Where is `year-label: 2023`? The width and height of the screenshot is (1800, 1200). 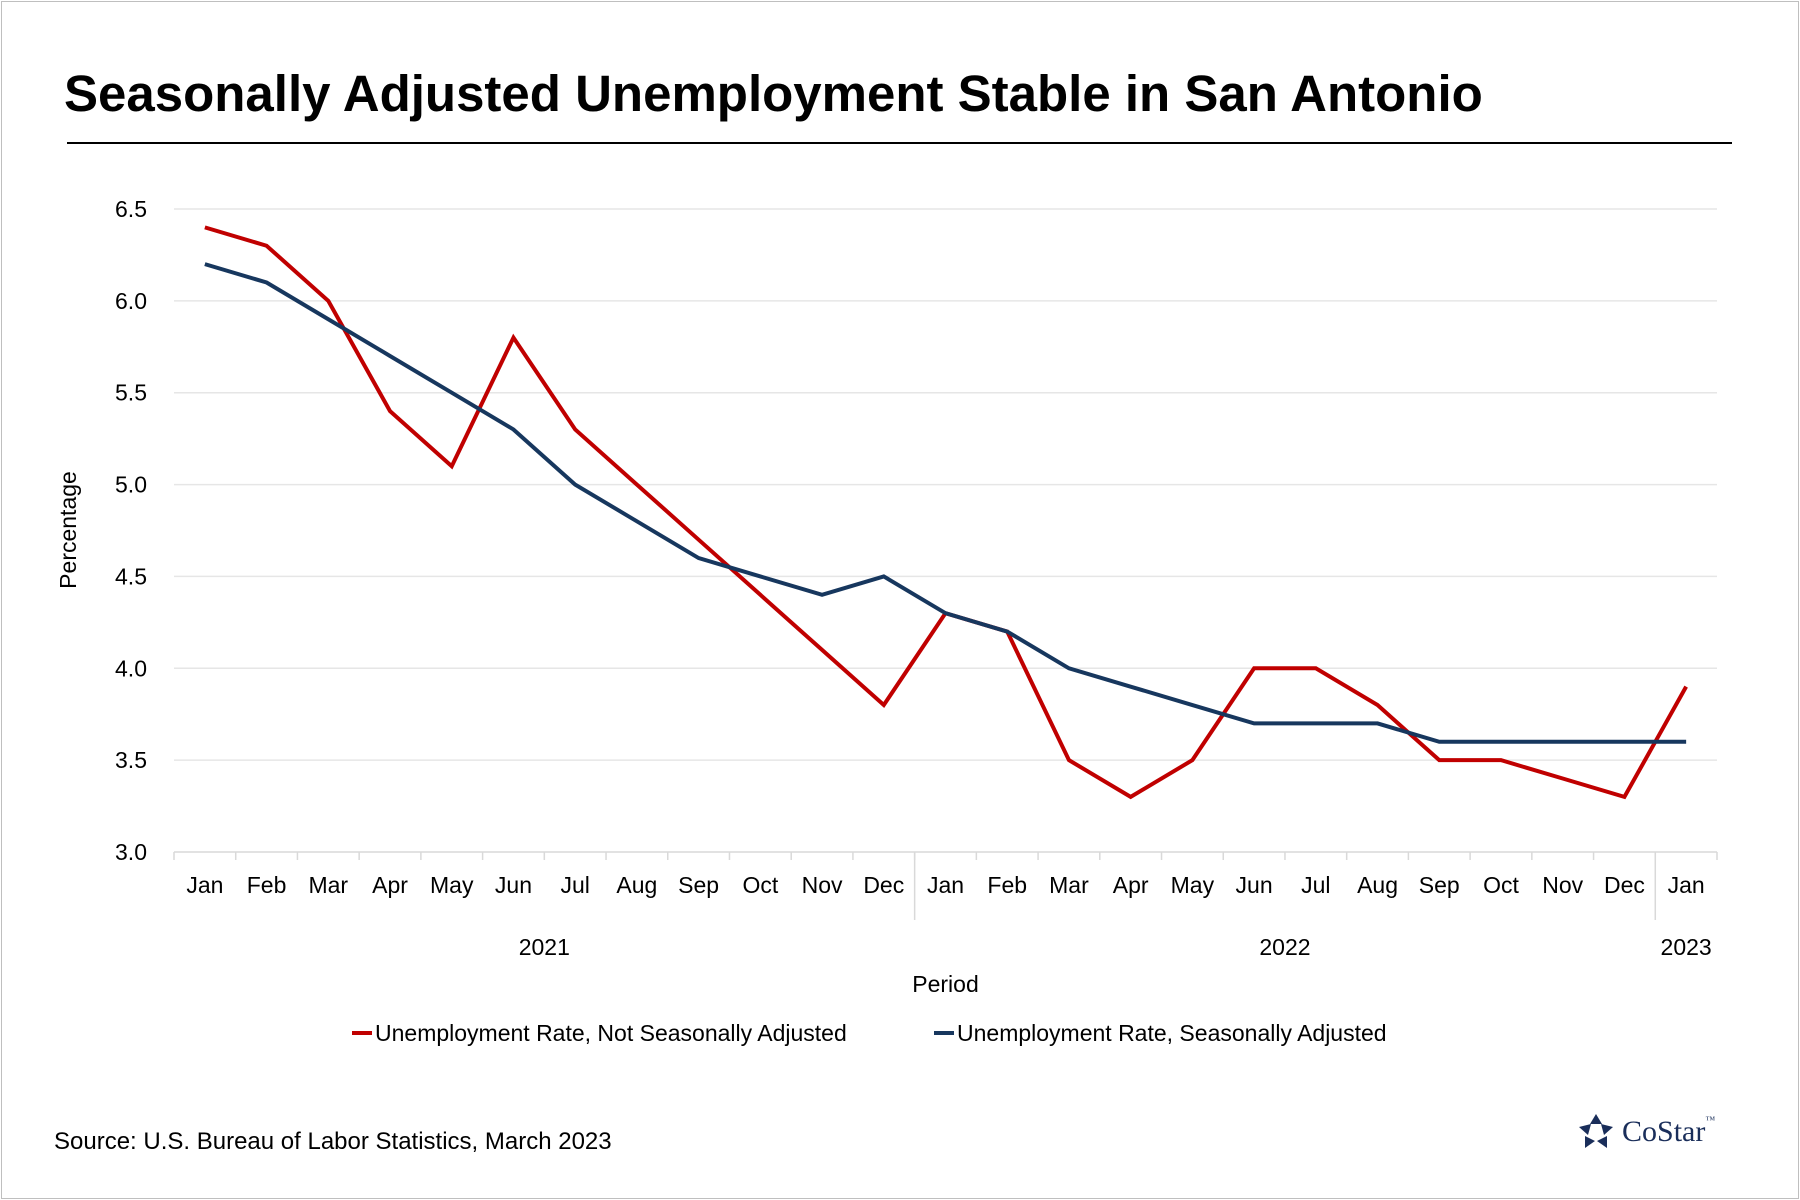 year-label: 2023 is located at coordinates (1686, 947).